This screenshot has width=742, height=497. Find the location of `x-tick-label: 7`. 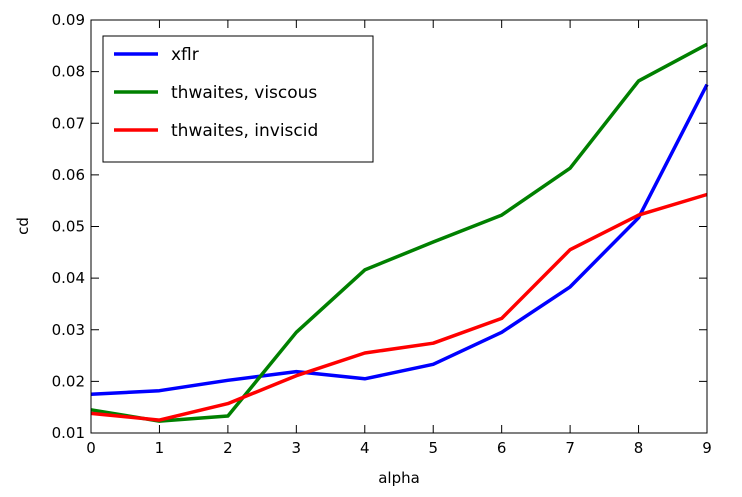

x-tick-label: 7 is located at coordinates (570, 448).